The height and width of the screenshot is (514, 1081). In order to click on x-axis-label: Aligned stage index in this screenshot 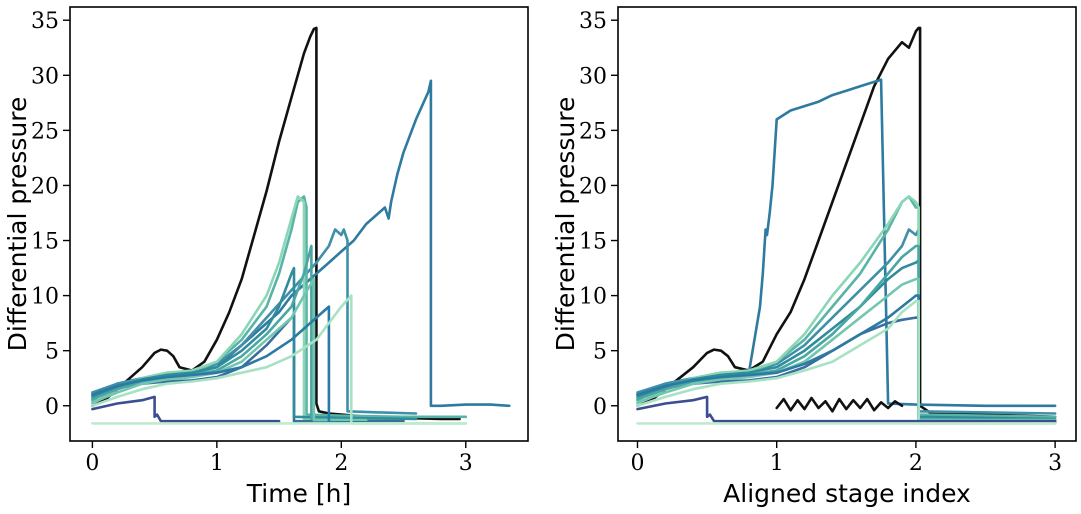, I will do `click(847, 493)`.